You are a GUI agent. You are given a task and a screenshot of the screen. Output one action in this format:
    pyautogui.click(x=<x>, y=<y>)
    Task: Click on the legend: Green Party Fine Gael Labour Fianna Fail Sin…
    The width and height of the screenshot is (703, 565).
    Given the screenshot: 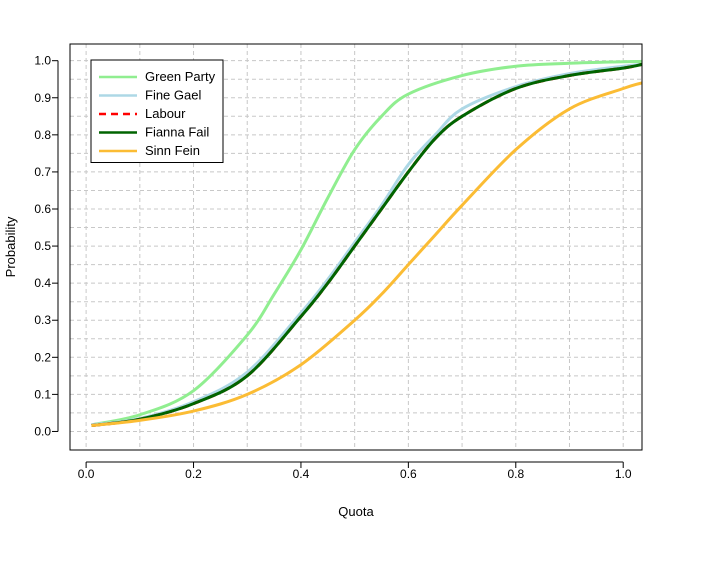 What is the action you would take?
    pyautogui.click(x=157, y=111)
    